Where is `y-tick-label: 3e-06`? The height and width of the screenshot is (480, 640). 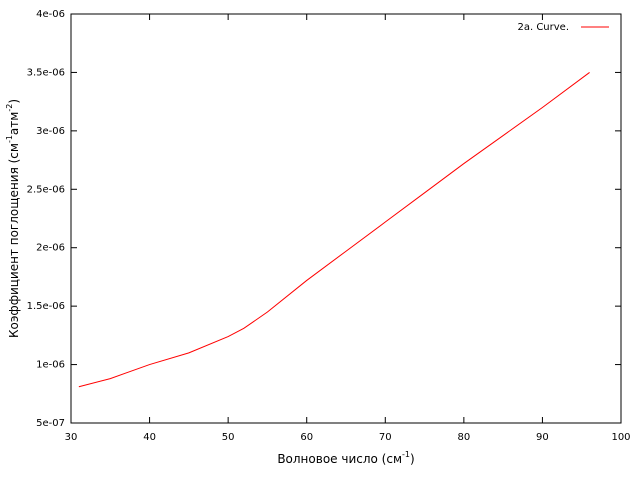 y-tick-label: 3e-06 is located at coordinates (50, 131).